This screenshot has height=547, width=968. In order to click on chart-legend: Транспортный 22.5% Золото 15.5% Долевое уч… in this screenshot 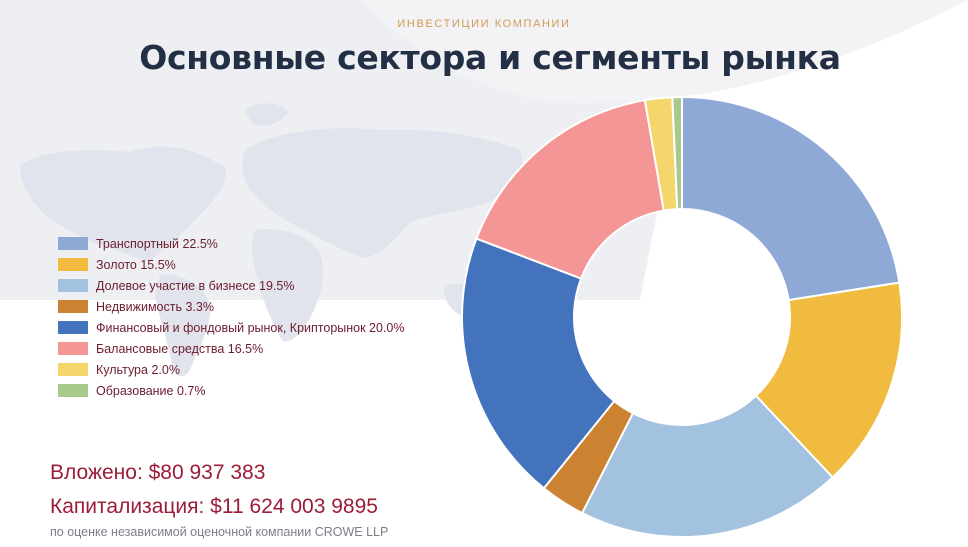, I will do `click(231, 317)`.